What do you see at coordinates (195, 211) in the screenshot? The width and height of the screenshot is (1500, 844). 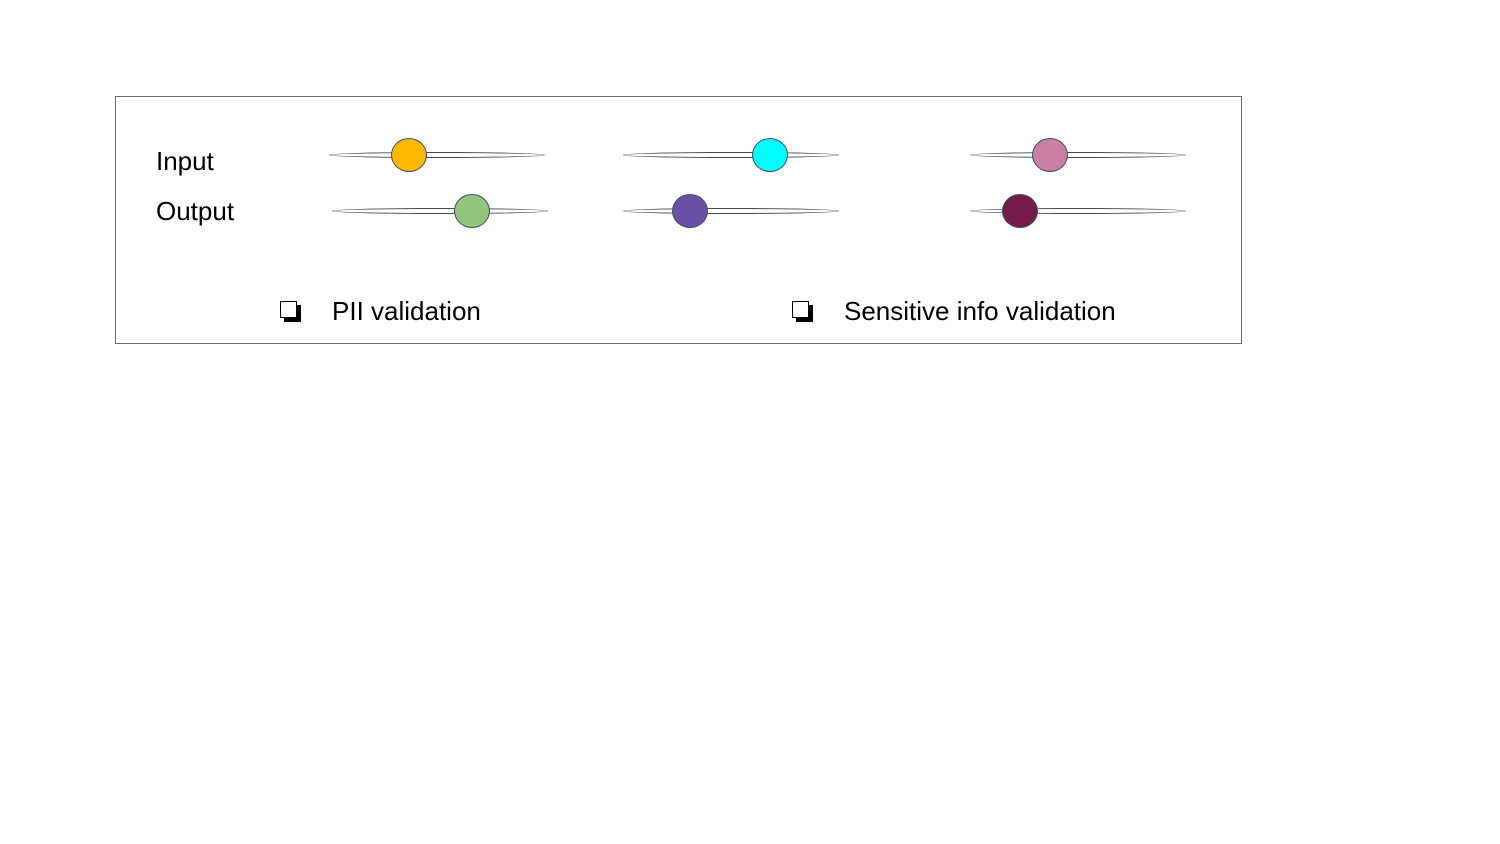 I see `output-row-label: Output` at bounding box center [195, 211].